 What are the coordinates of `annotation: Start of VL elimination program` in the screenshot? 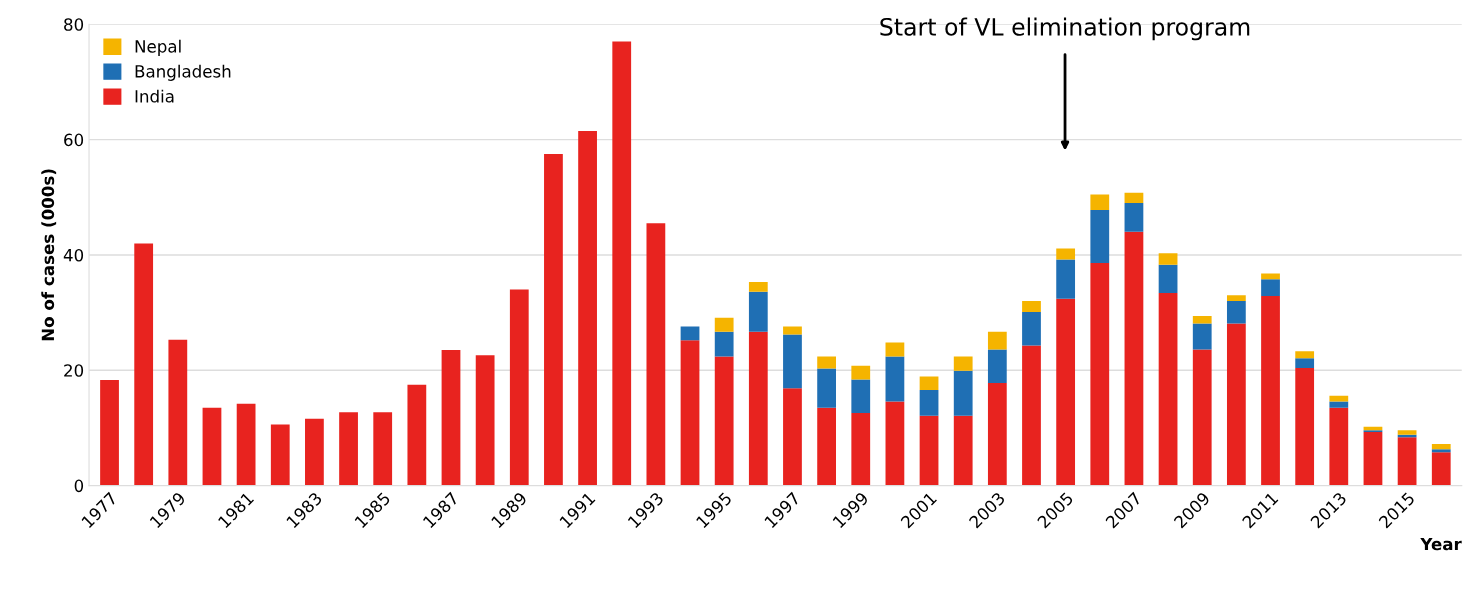 It's located at (1065, 29).